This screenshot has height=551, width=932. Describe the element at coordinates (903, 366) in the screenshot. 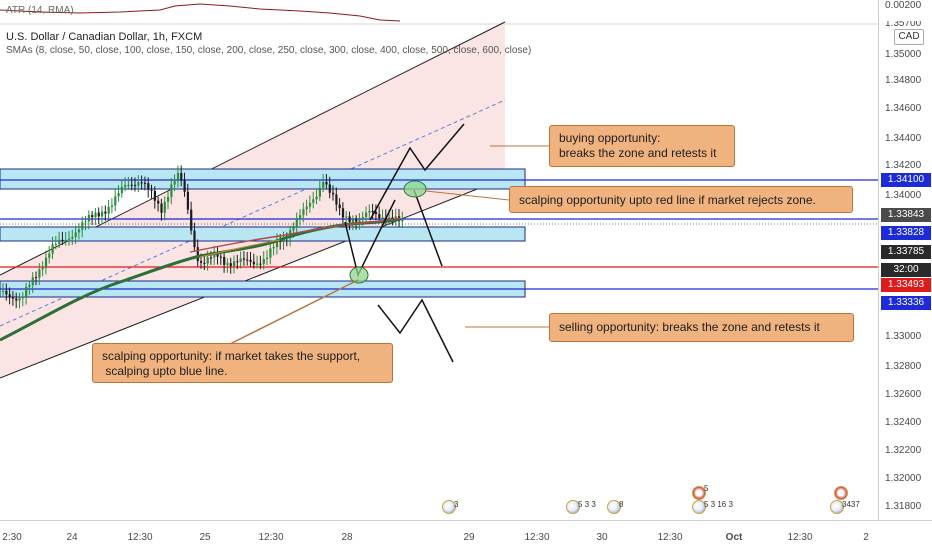

I see `price-tick: 1.32800` at that location.